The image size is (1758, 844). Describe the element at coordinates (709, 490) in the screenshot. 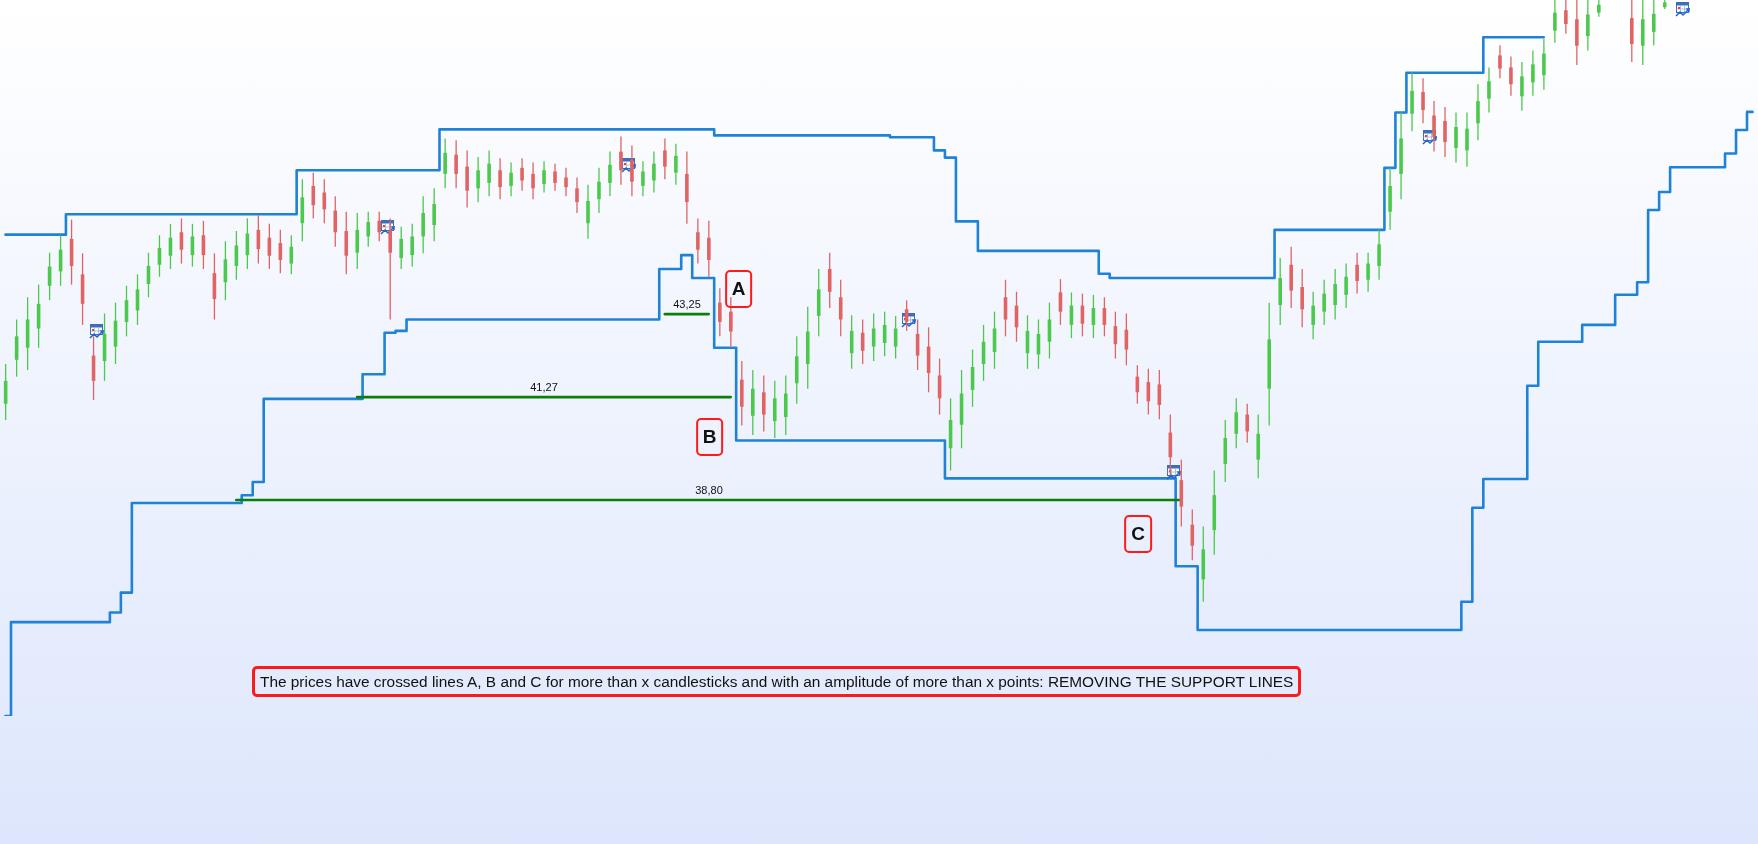

I see `annotation: 38,80` at that location.